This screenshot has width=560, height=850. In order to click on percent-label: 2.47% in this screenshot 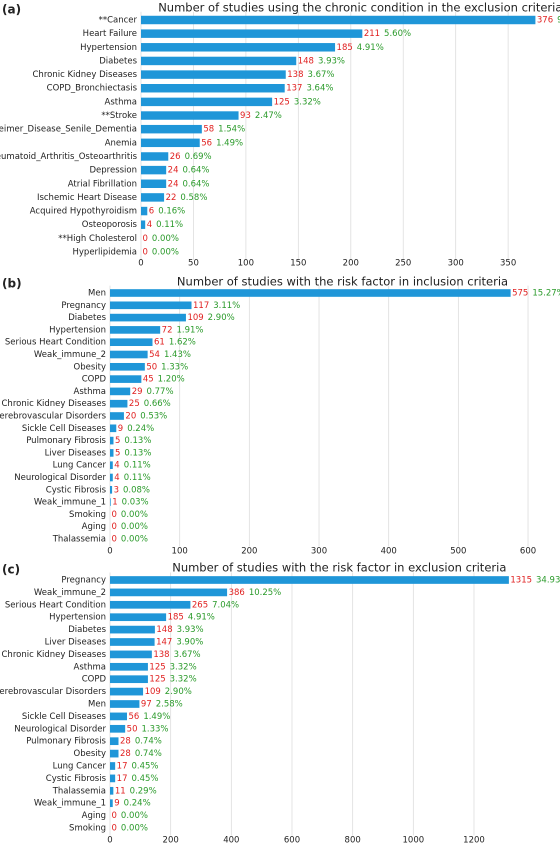, I will do `click(268, 116)`.